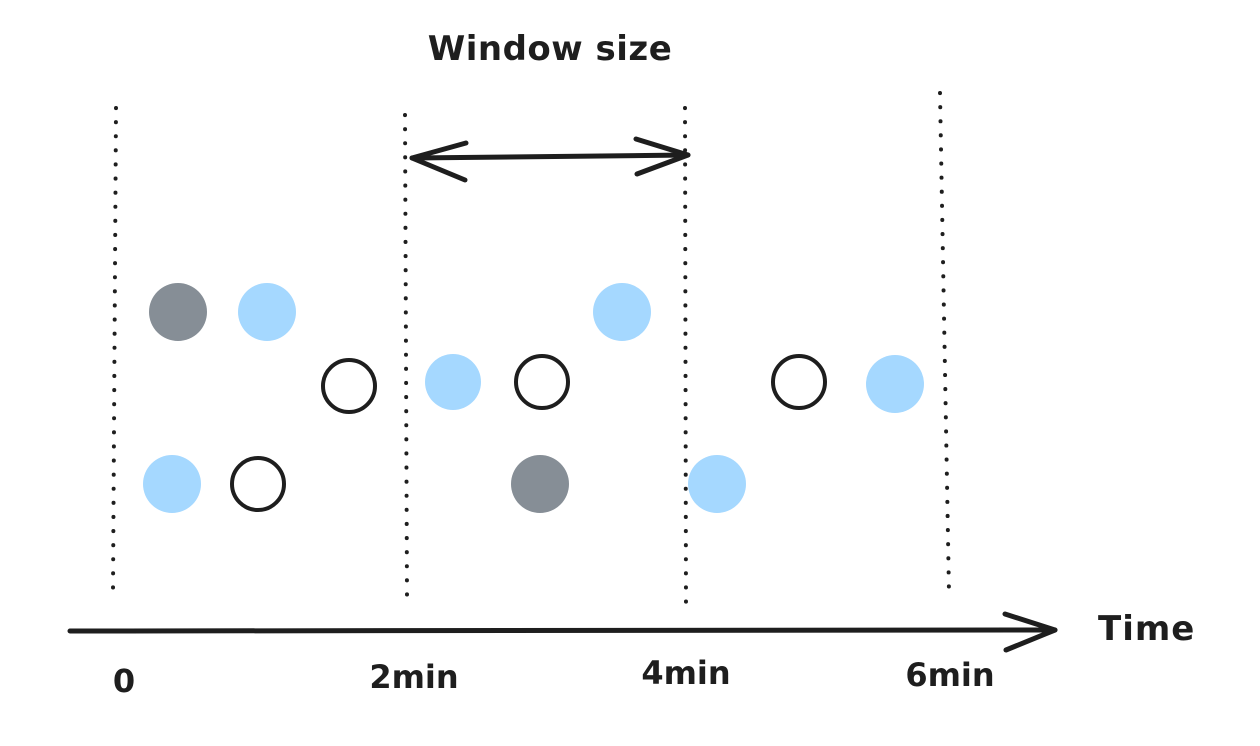 This screenshot has height=746, width=1260. I want to click on window-size-title: Window size, so click(550, 49).